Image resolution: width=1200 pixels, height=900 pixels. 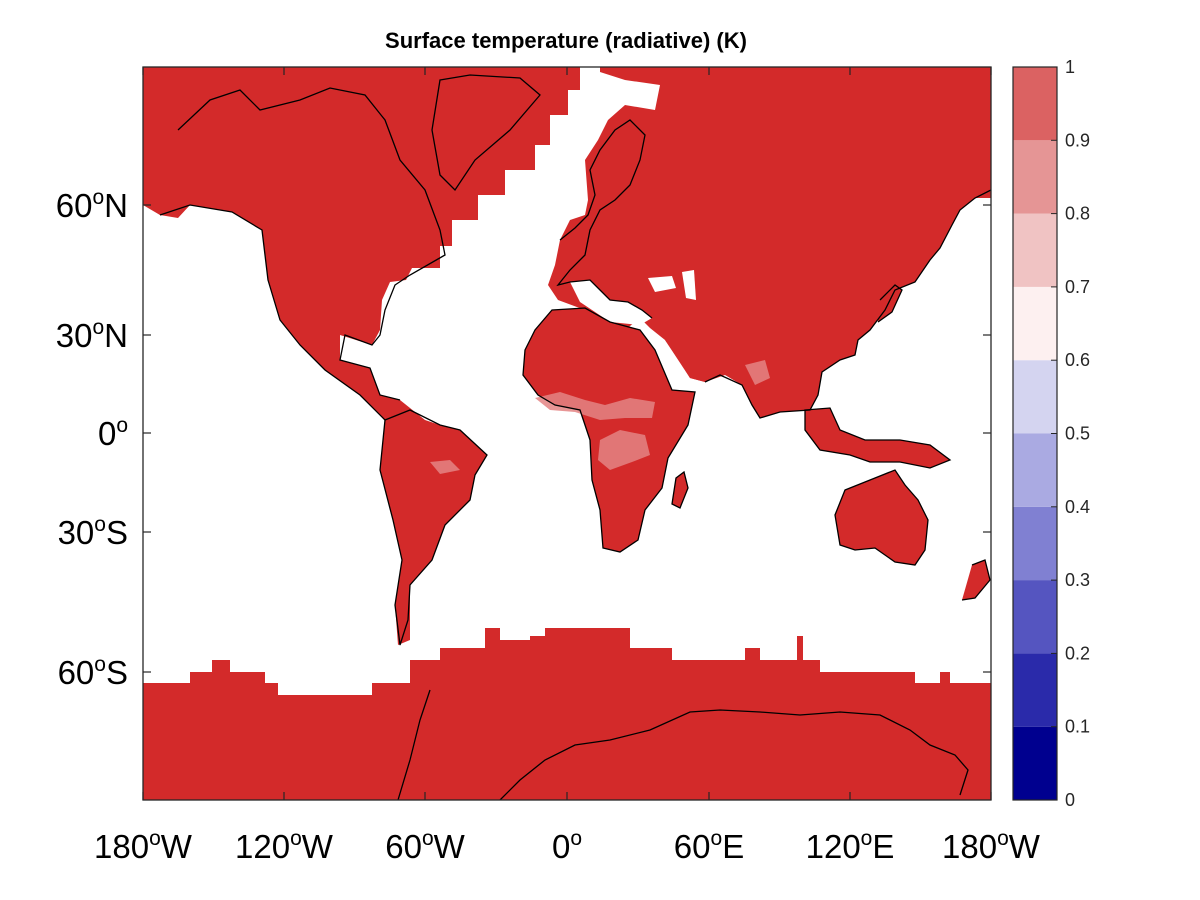 I want to click on sahel-patch, so click(x=595, y=406).